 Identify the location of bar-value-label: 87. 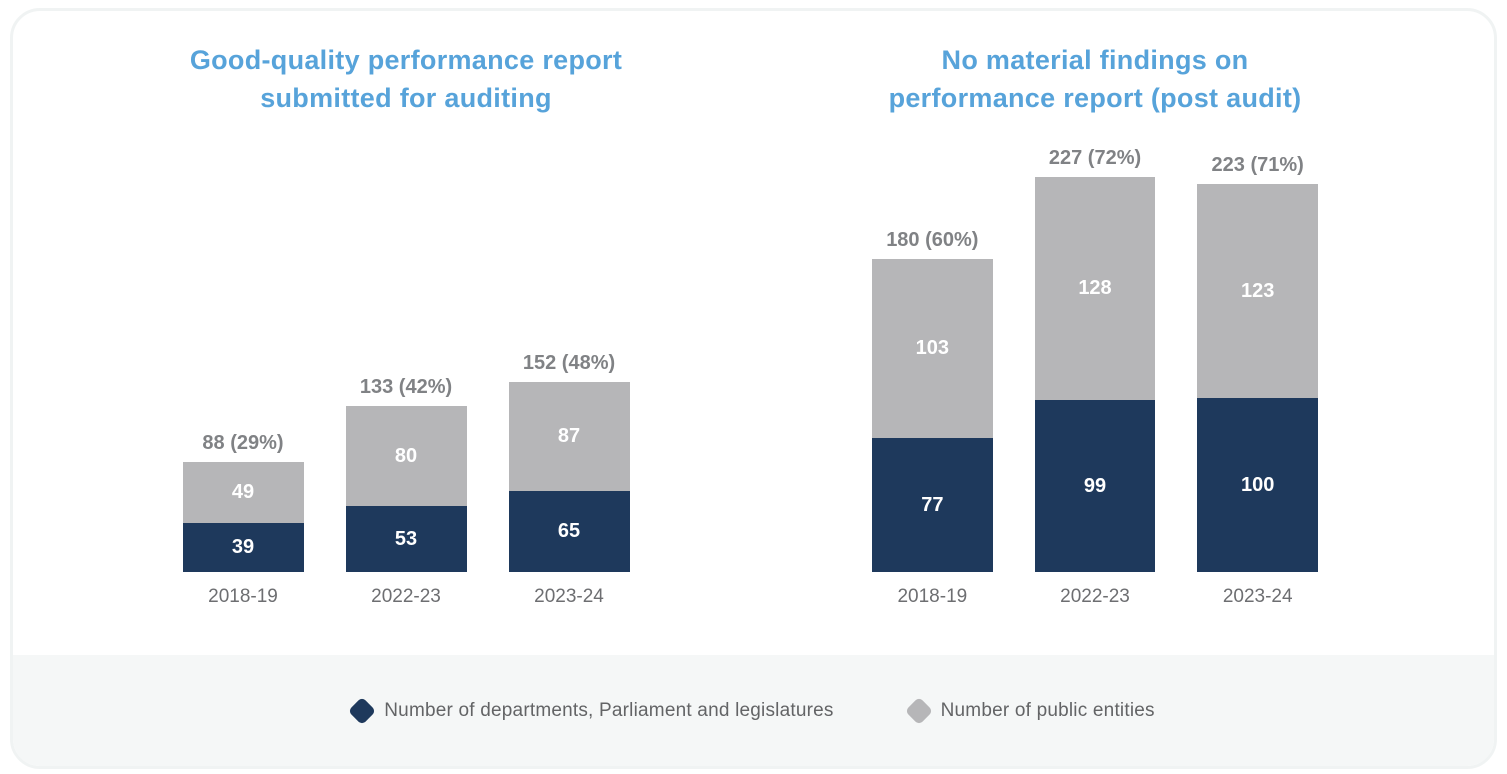
(569, 436).